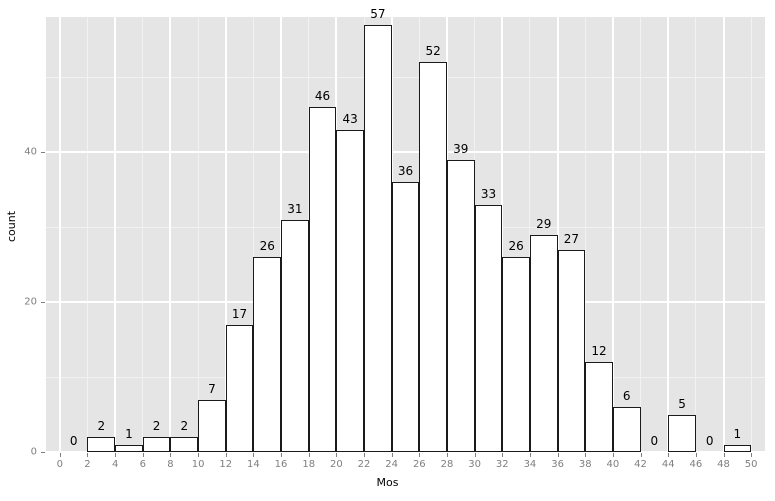 Image resolution: width=775 pixels, height=501 pixels. What do you see at coordinates (419, 464) in the screenshot?
I see `x-tick-label: 26` at bounding box center [419, 464].